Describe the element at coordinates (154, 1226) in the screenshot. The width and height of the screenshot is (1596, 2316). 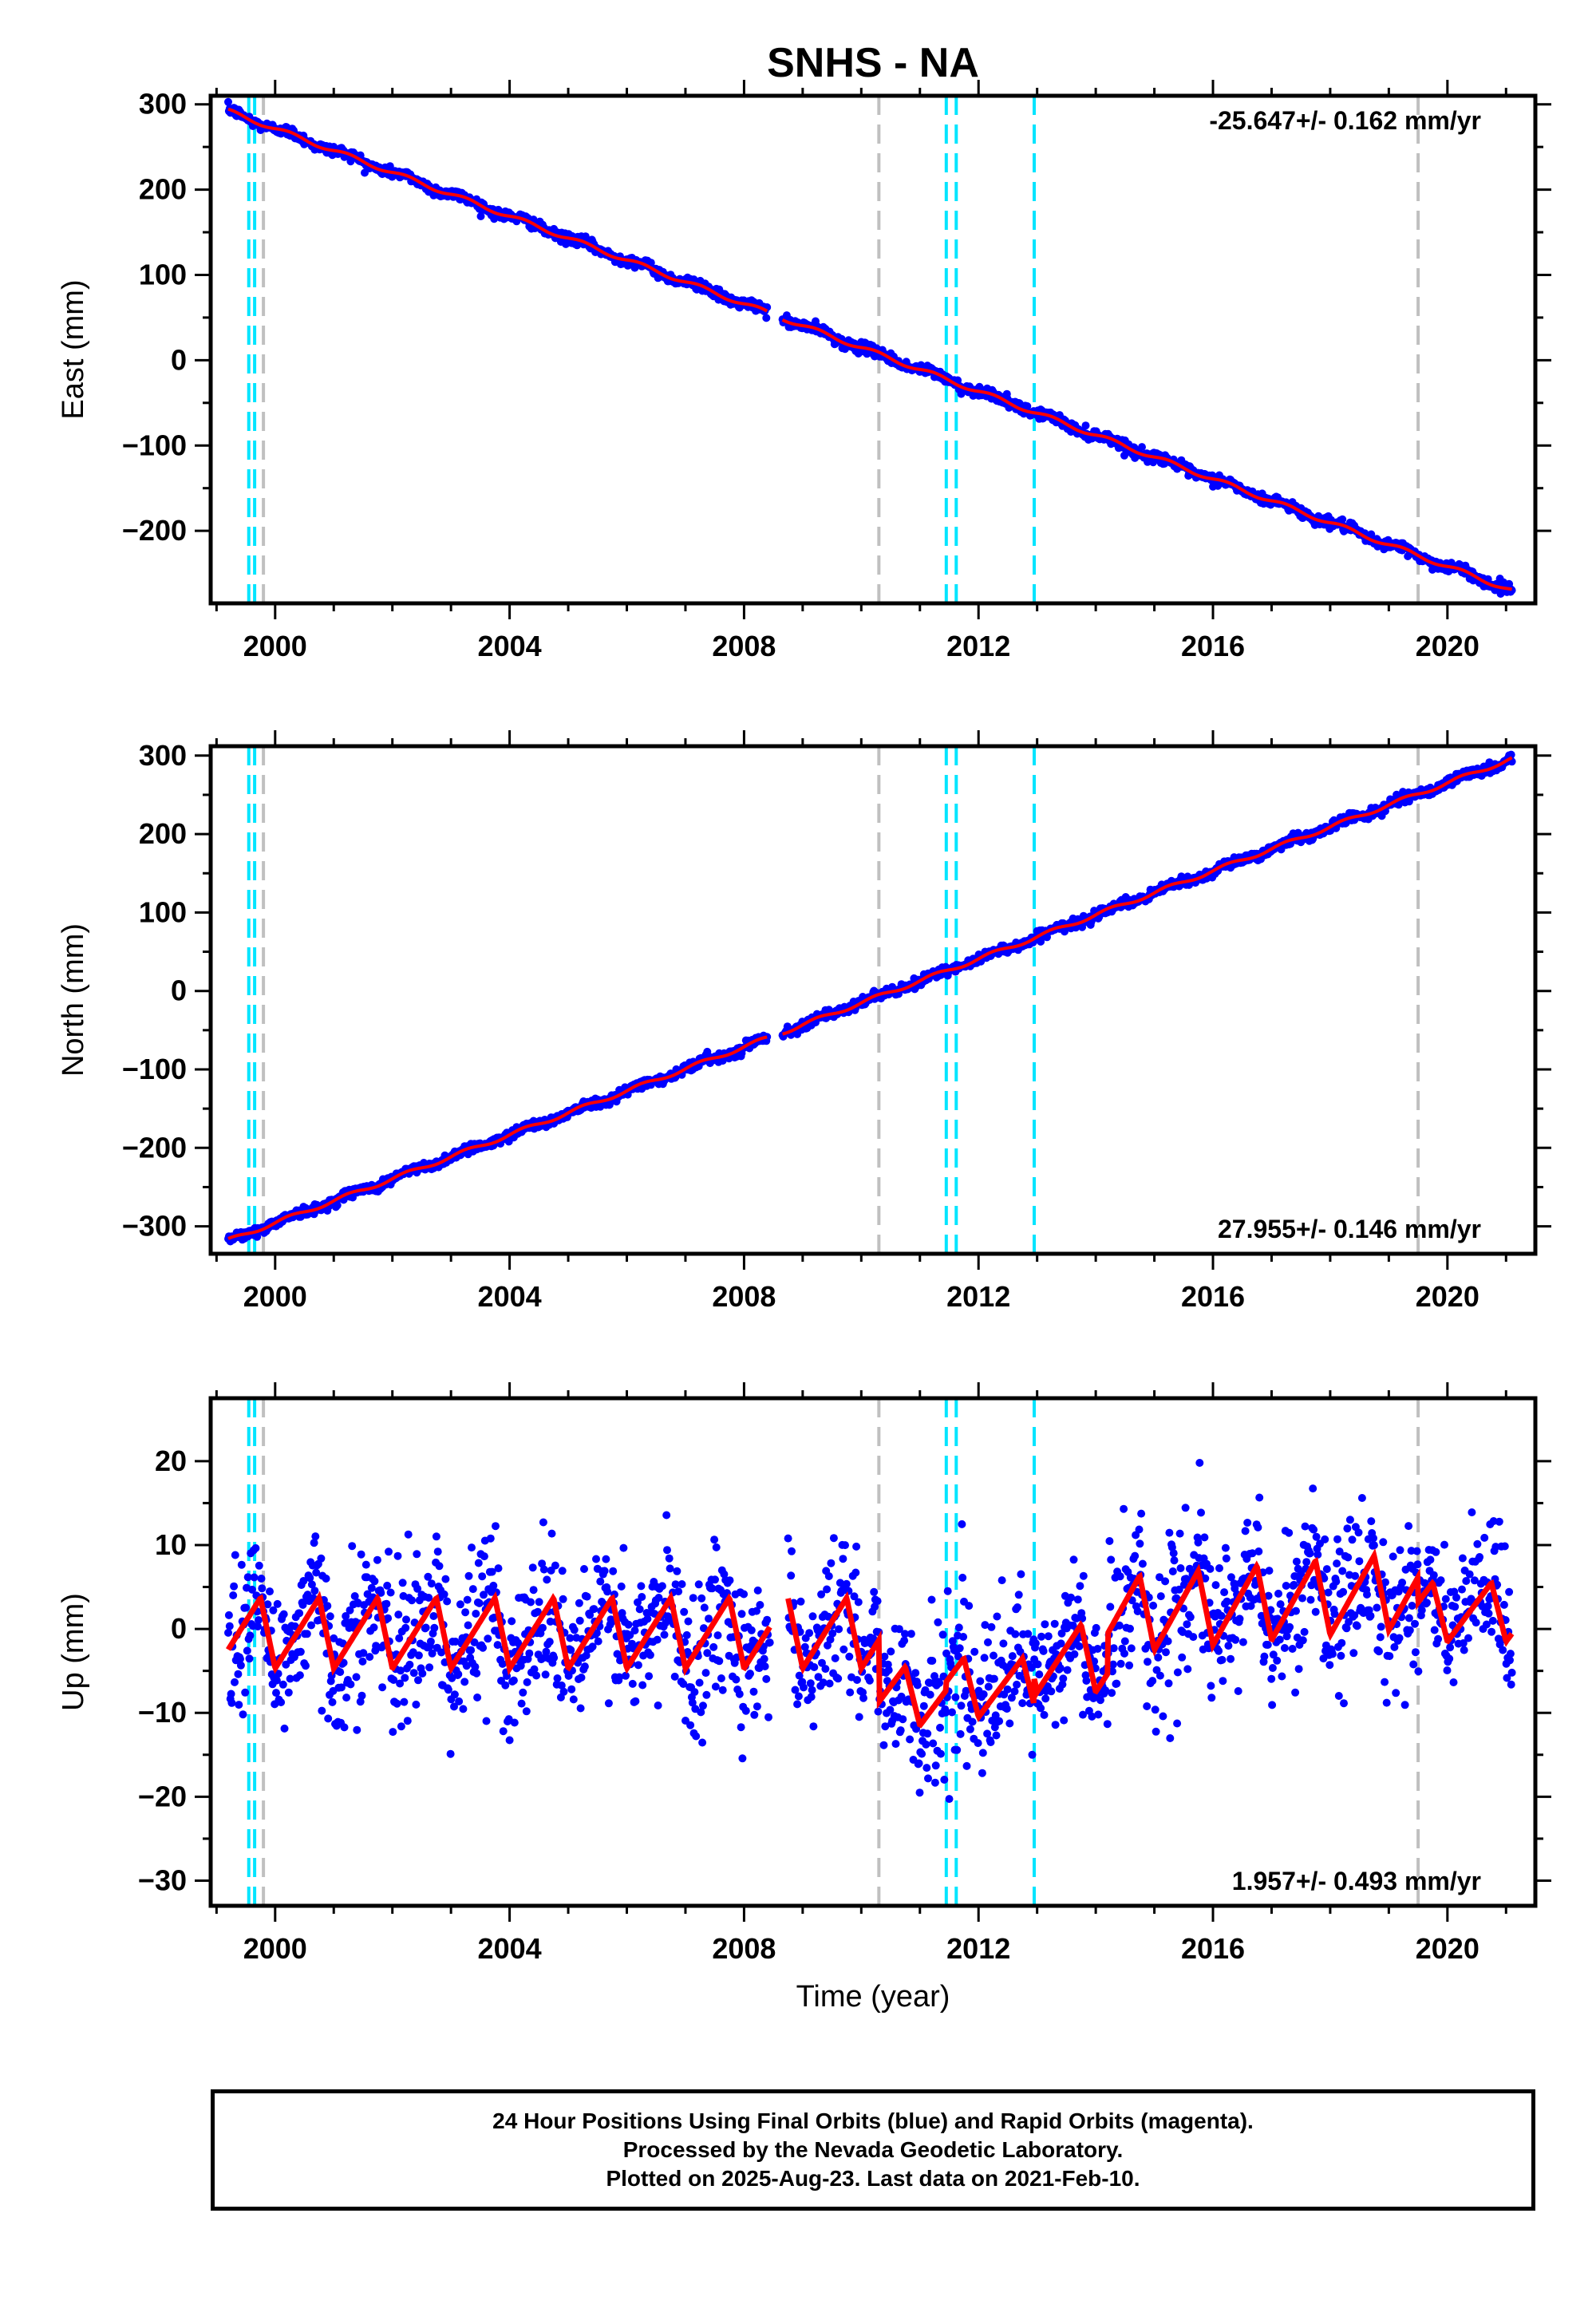
I see `y-tick-label: −300` at that location.